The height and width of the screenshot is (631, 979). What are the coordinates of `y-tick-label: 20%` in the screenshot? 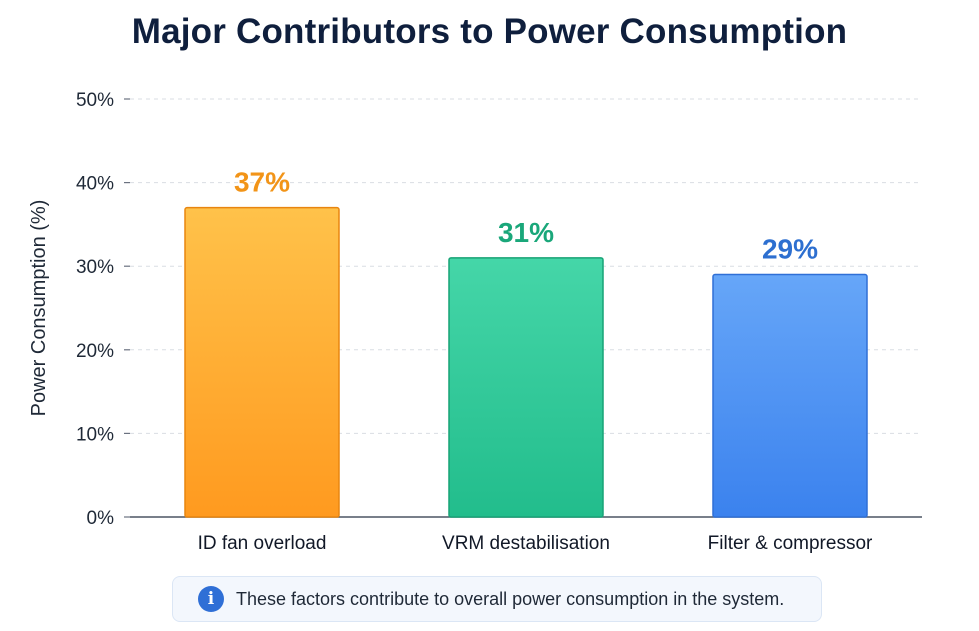 It's located at (95, 351).